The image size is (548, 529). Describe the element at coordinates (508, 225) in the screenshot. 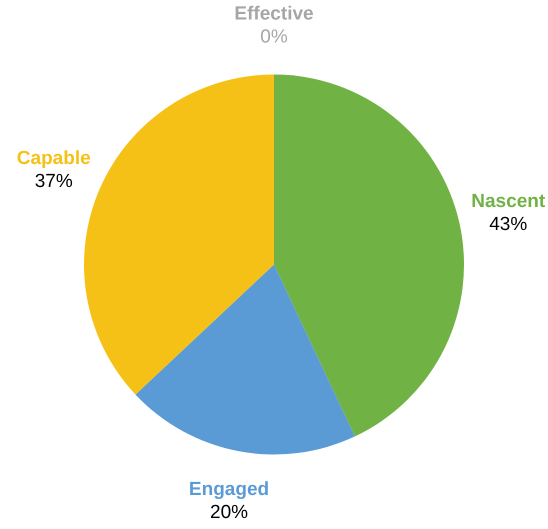

I see `data-label: 43%` at that location.